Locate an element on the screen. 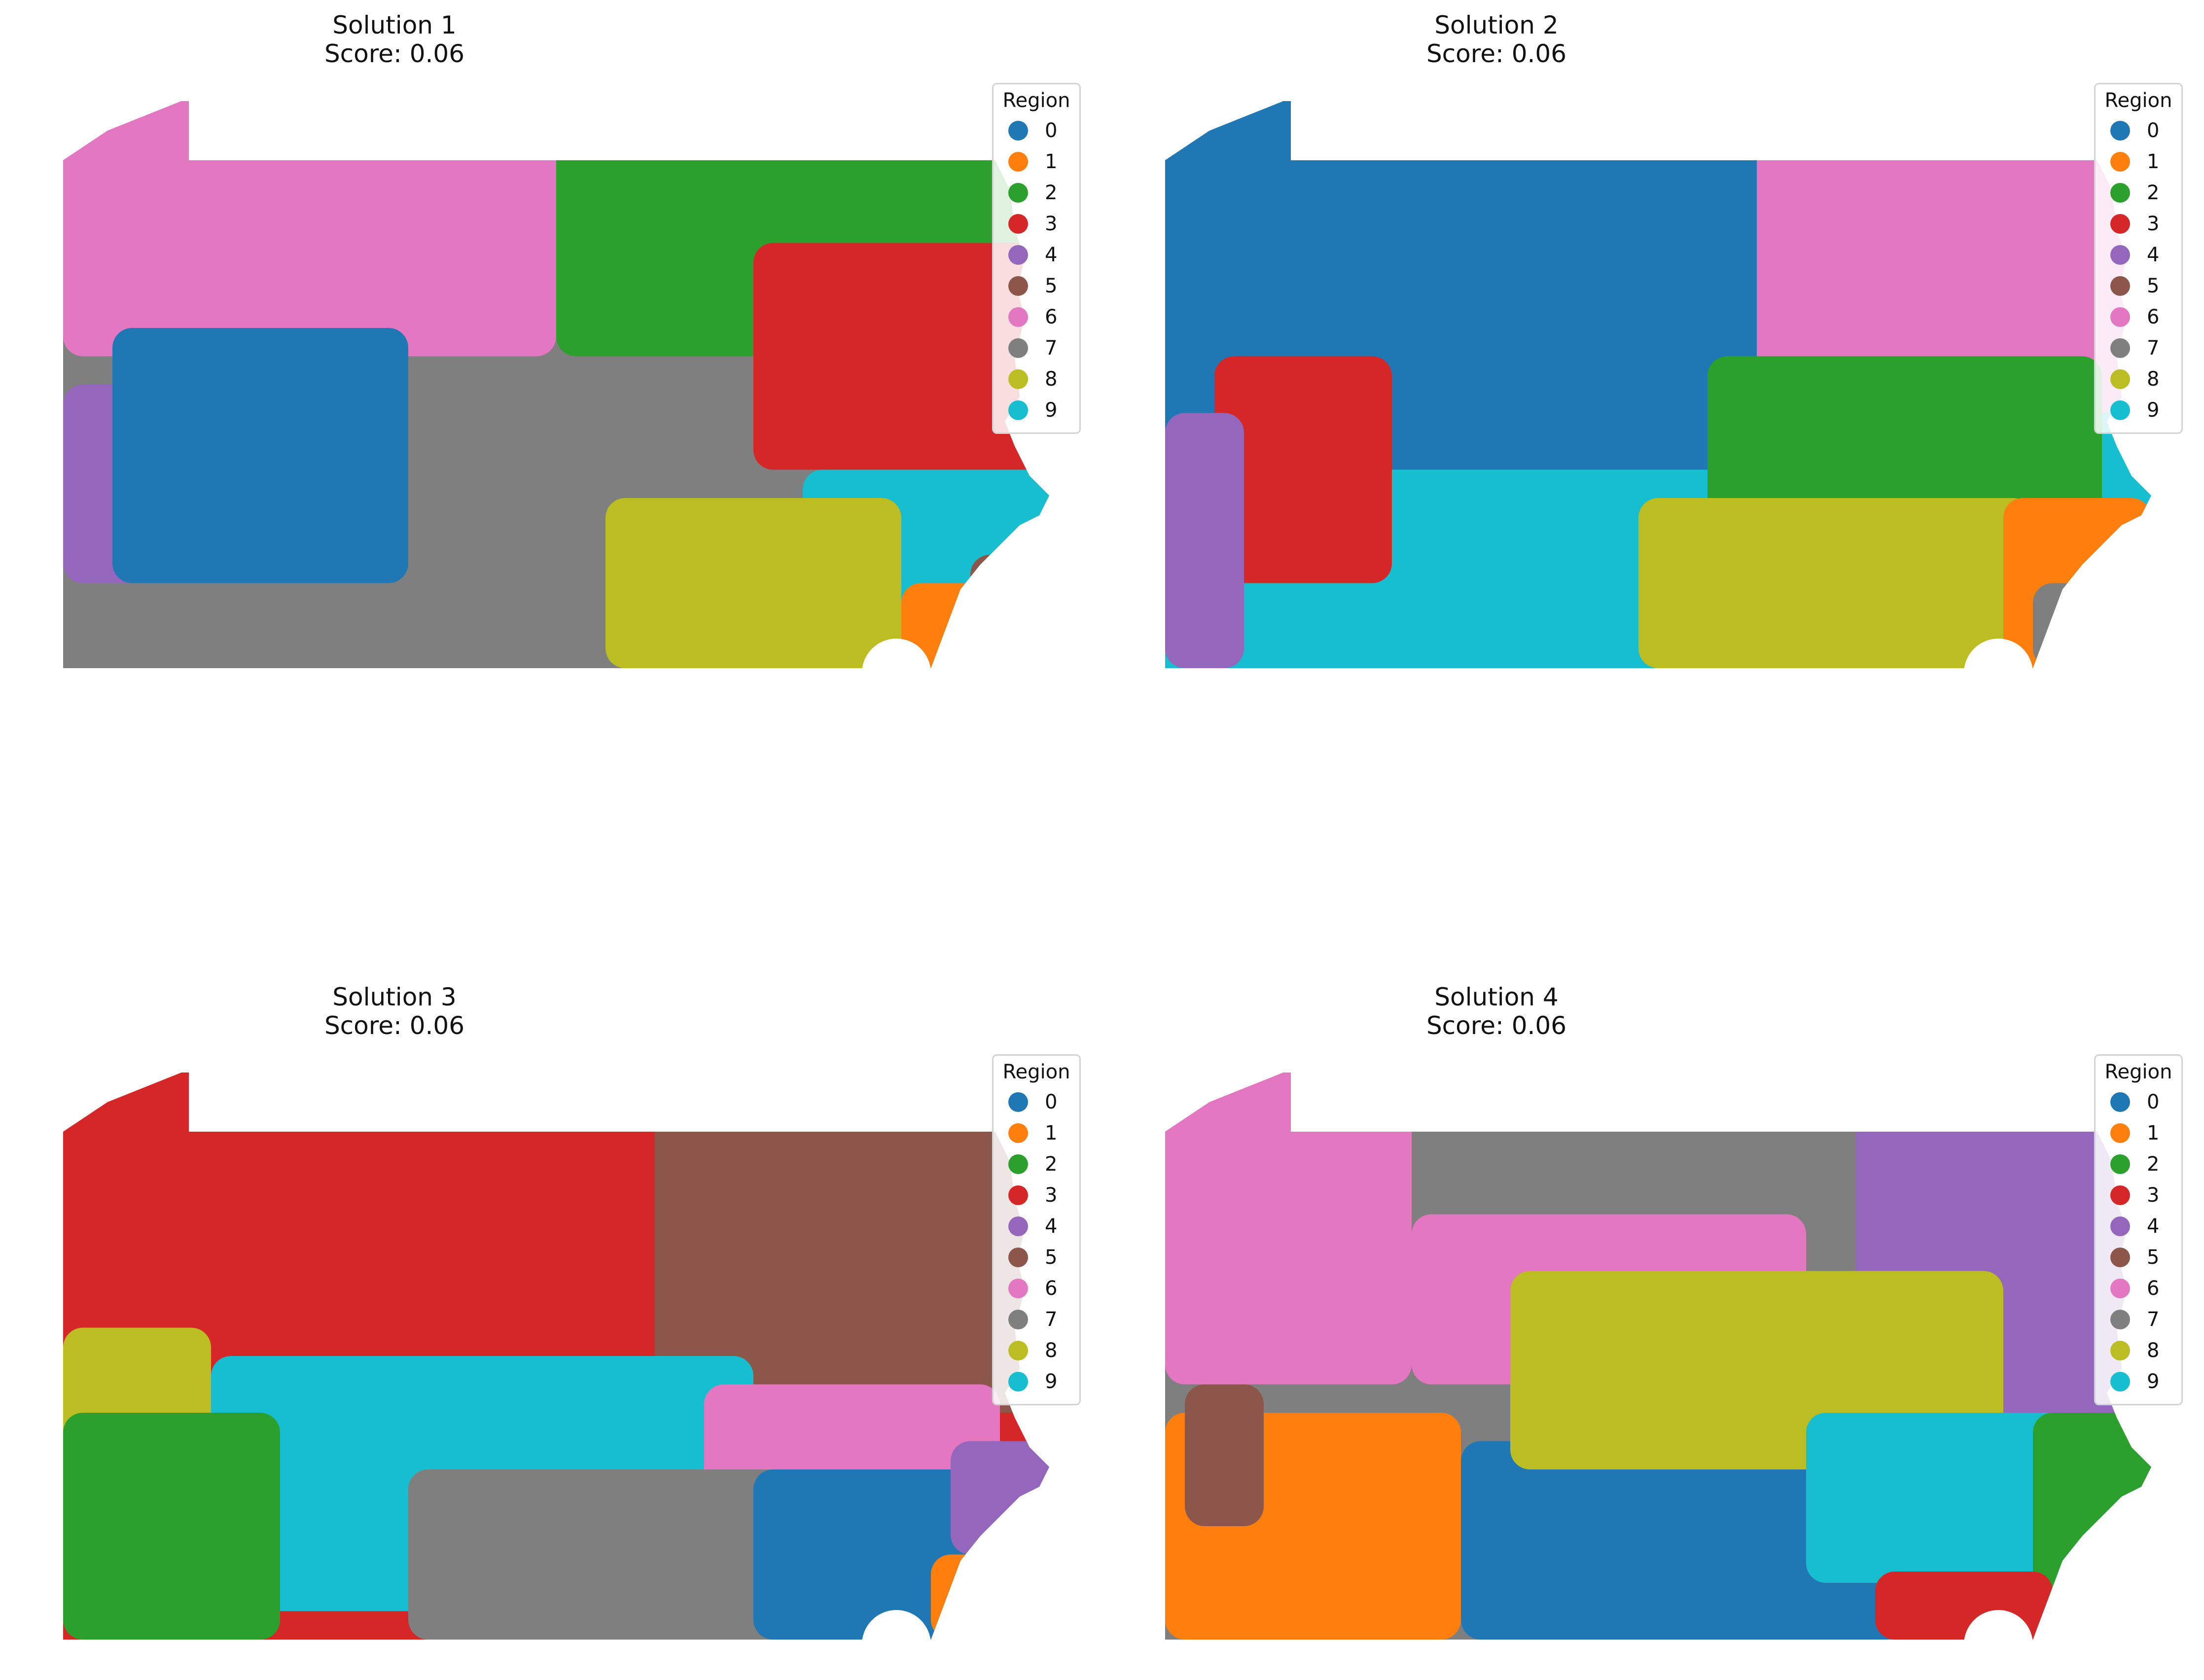  panel-title: Solution 2 Score: 0.06 is located at coordinates (1496, 39).